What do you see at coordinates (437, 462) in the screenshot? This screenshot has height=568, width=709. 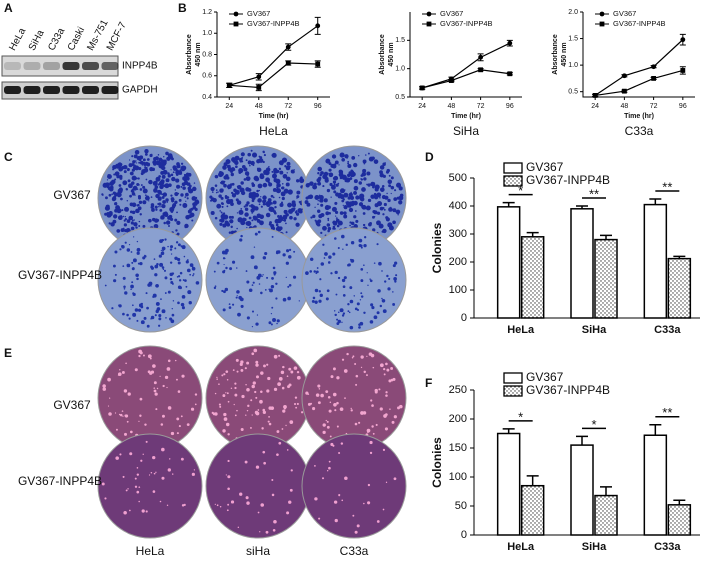 I see `y-axis-title: Colonies` at bounding box center [437, 462].